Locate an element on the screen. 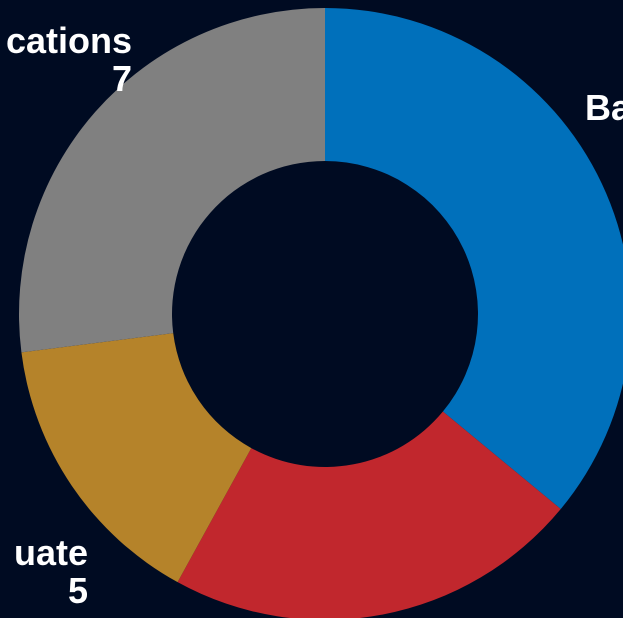 This screenshot has height=618, width=623. slice-graduate is located at coordinates (136, 458).